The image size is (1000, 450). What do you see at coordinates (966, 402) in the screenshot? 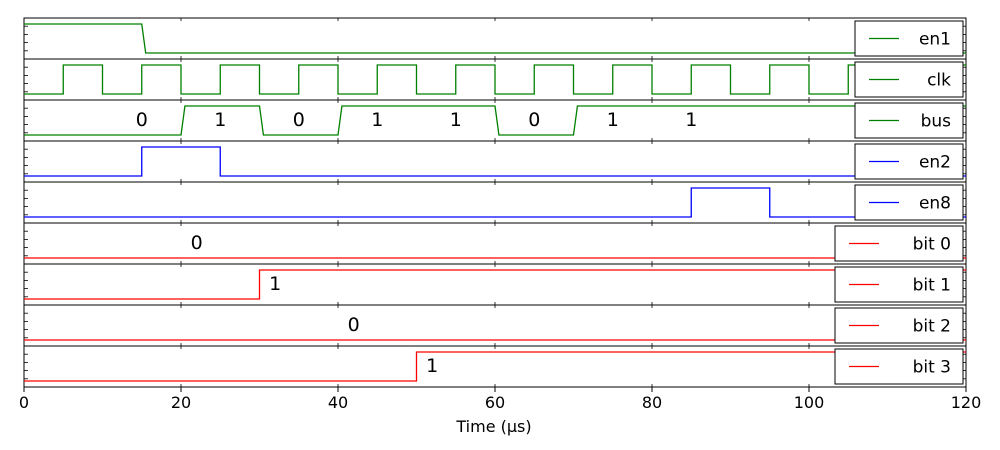
I see `x-tick-label: 120` at bounding box center [966, 402].